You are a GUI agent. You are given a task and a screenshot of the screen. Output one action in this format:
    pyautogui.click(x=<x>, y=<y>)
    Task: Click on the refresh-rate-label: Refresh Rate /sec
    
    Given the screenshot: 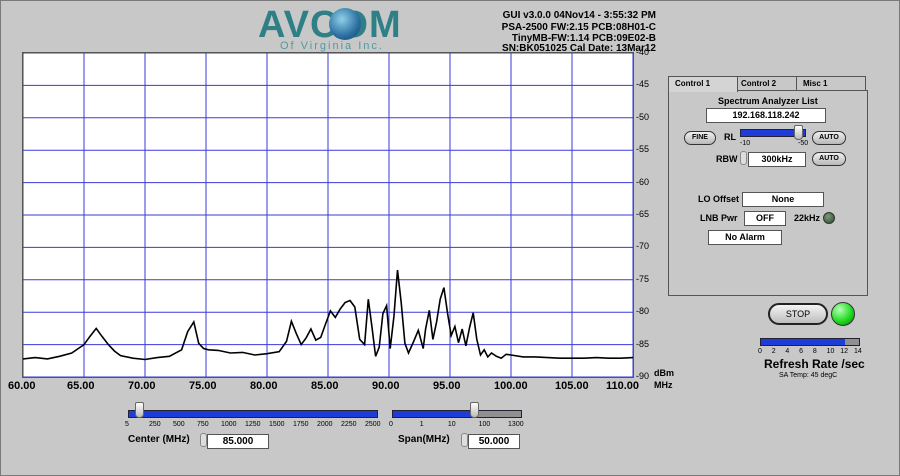 What is the action you would take?
    pyautogui.click(x=814, y=364)
    